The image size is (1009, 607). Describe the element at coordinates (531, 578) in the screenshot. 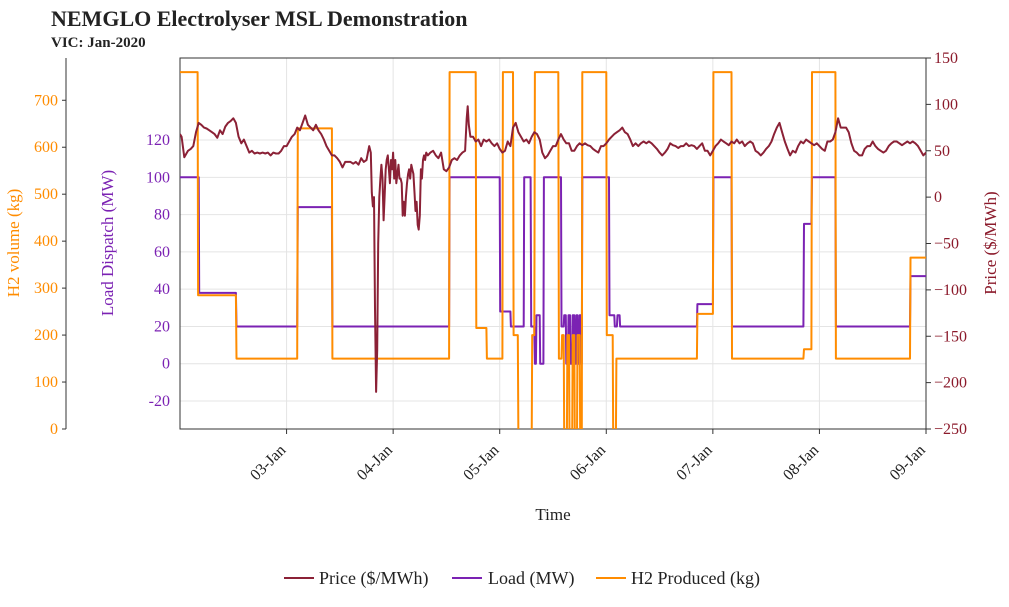

I see `legend-label-load: Load (MW)` at that location.